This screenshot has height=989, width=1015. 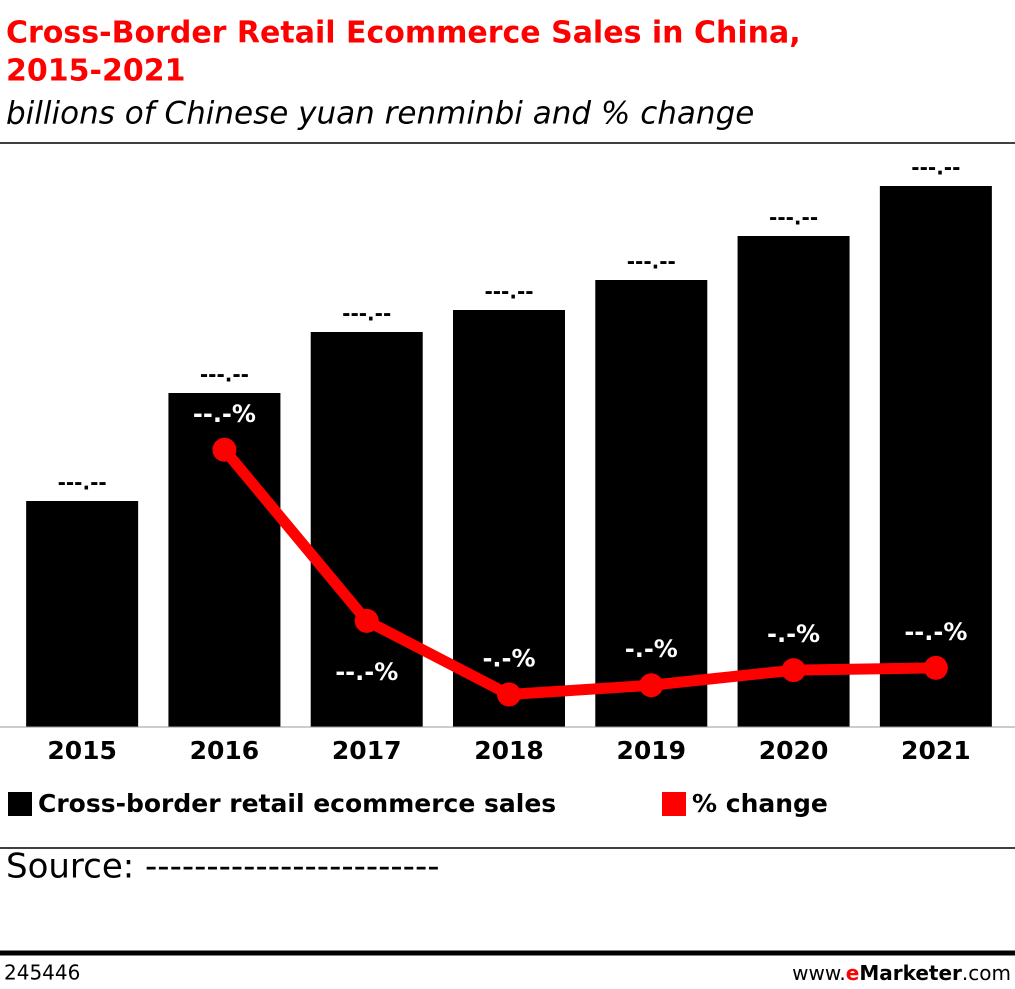 What do you see at coordinates (222, 867) in the screenshot?
I see `source: Source: ------------------------` at bounding box center [222, 867].